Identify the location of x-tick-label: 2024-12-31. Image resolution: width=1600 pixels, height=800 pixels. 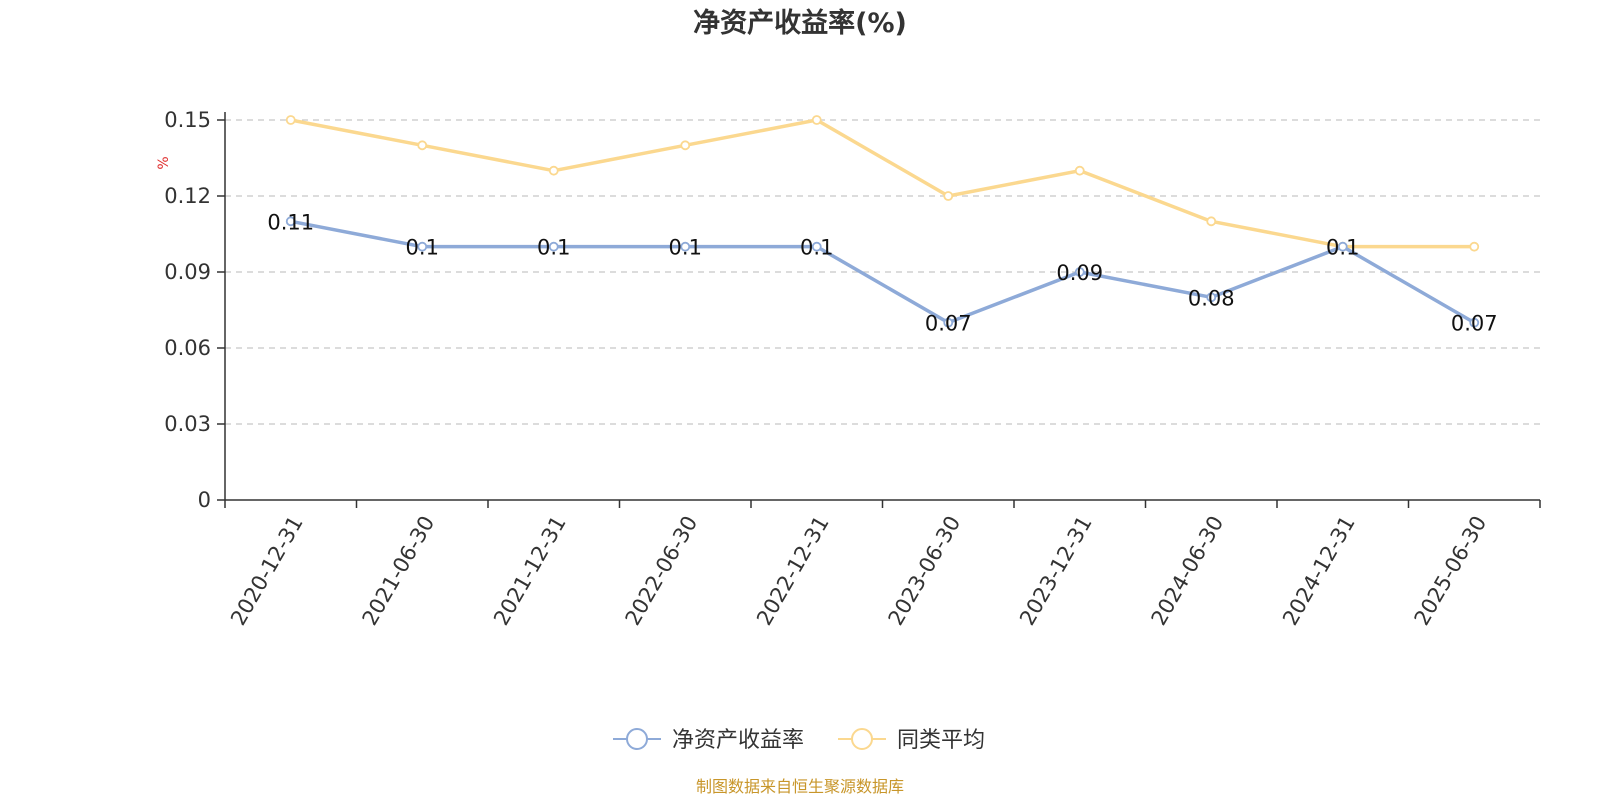
(1319, 571).